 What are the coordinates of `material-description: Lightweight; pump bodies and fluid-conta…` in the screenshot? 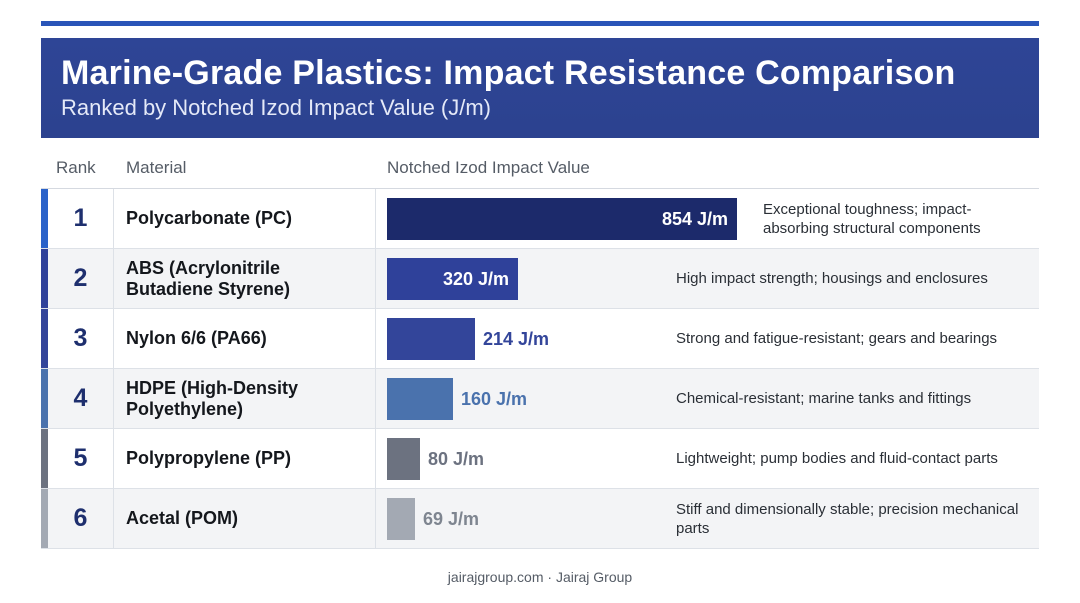 It's located at (837, 458).